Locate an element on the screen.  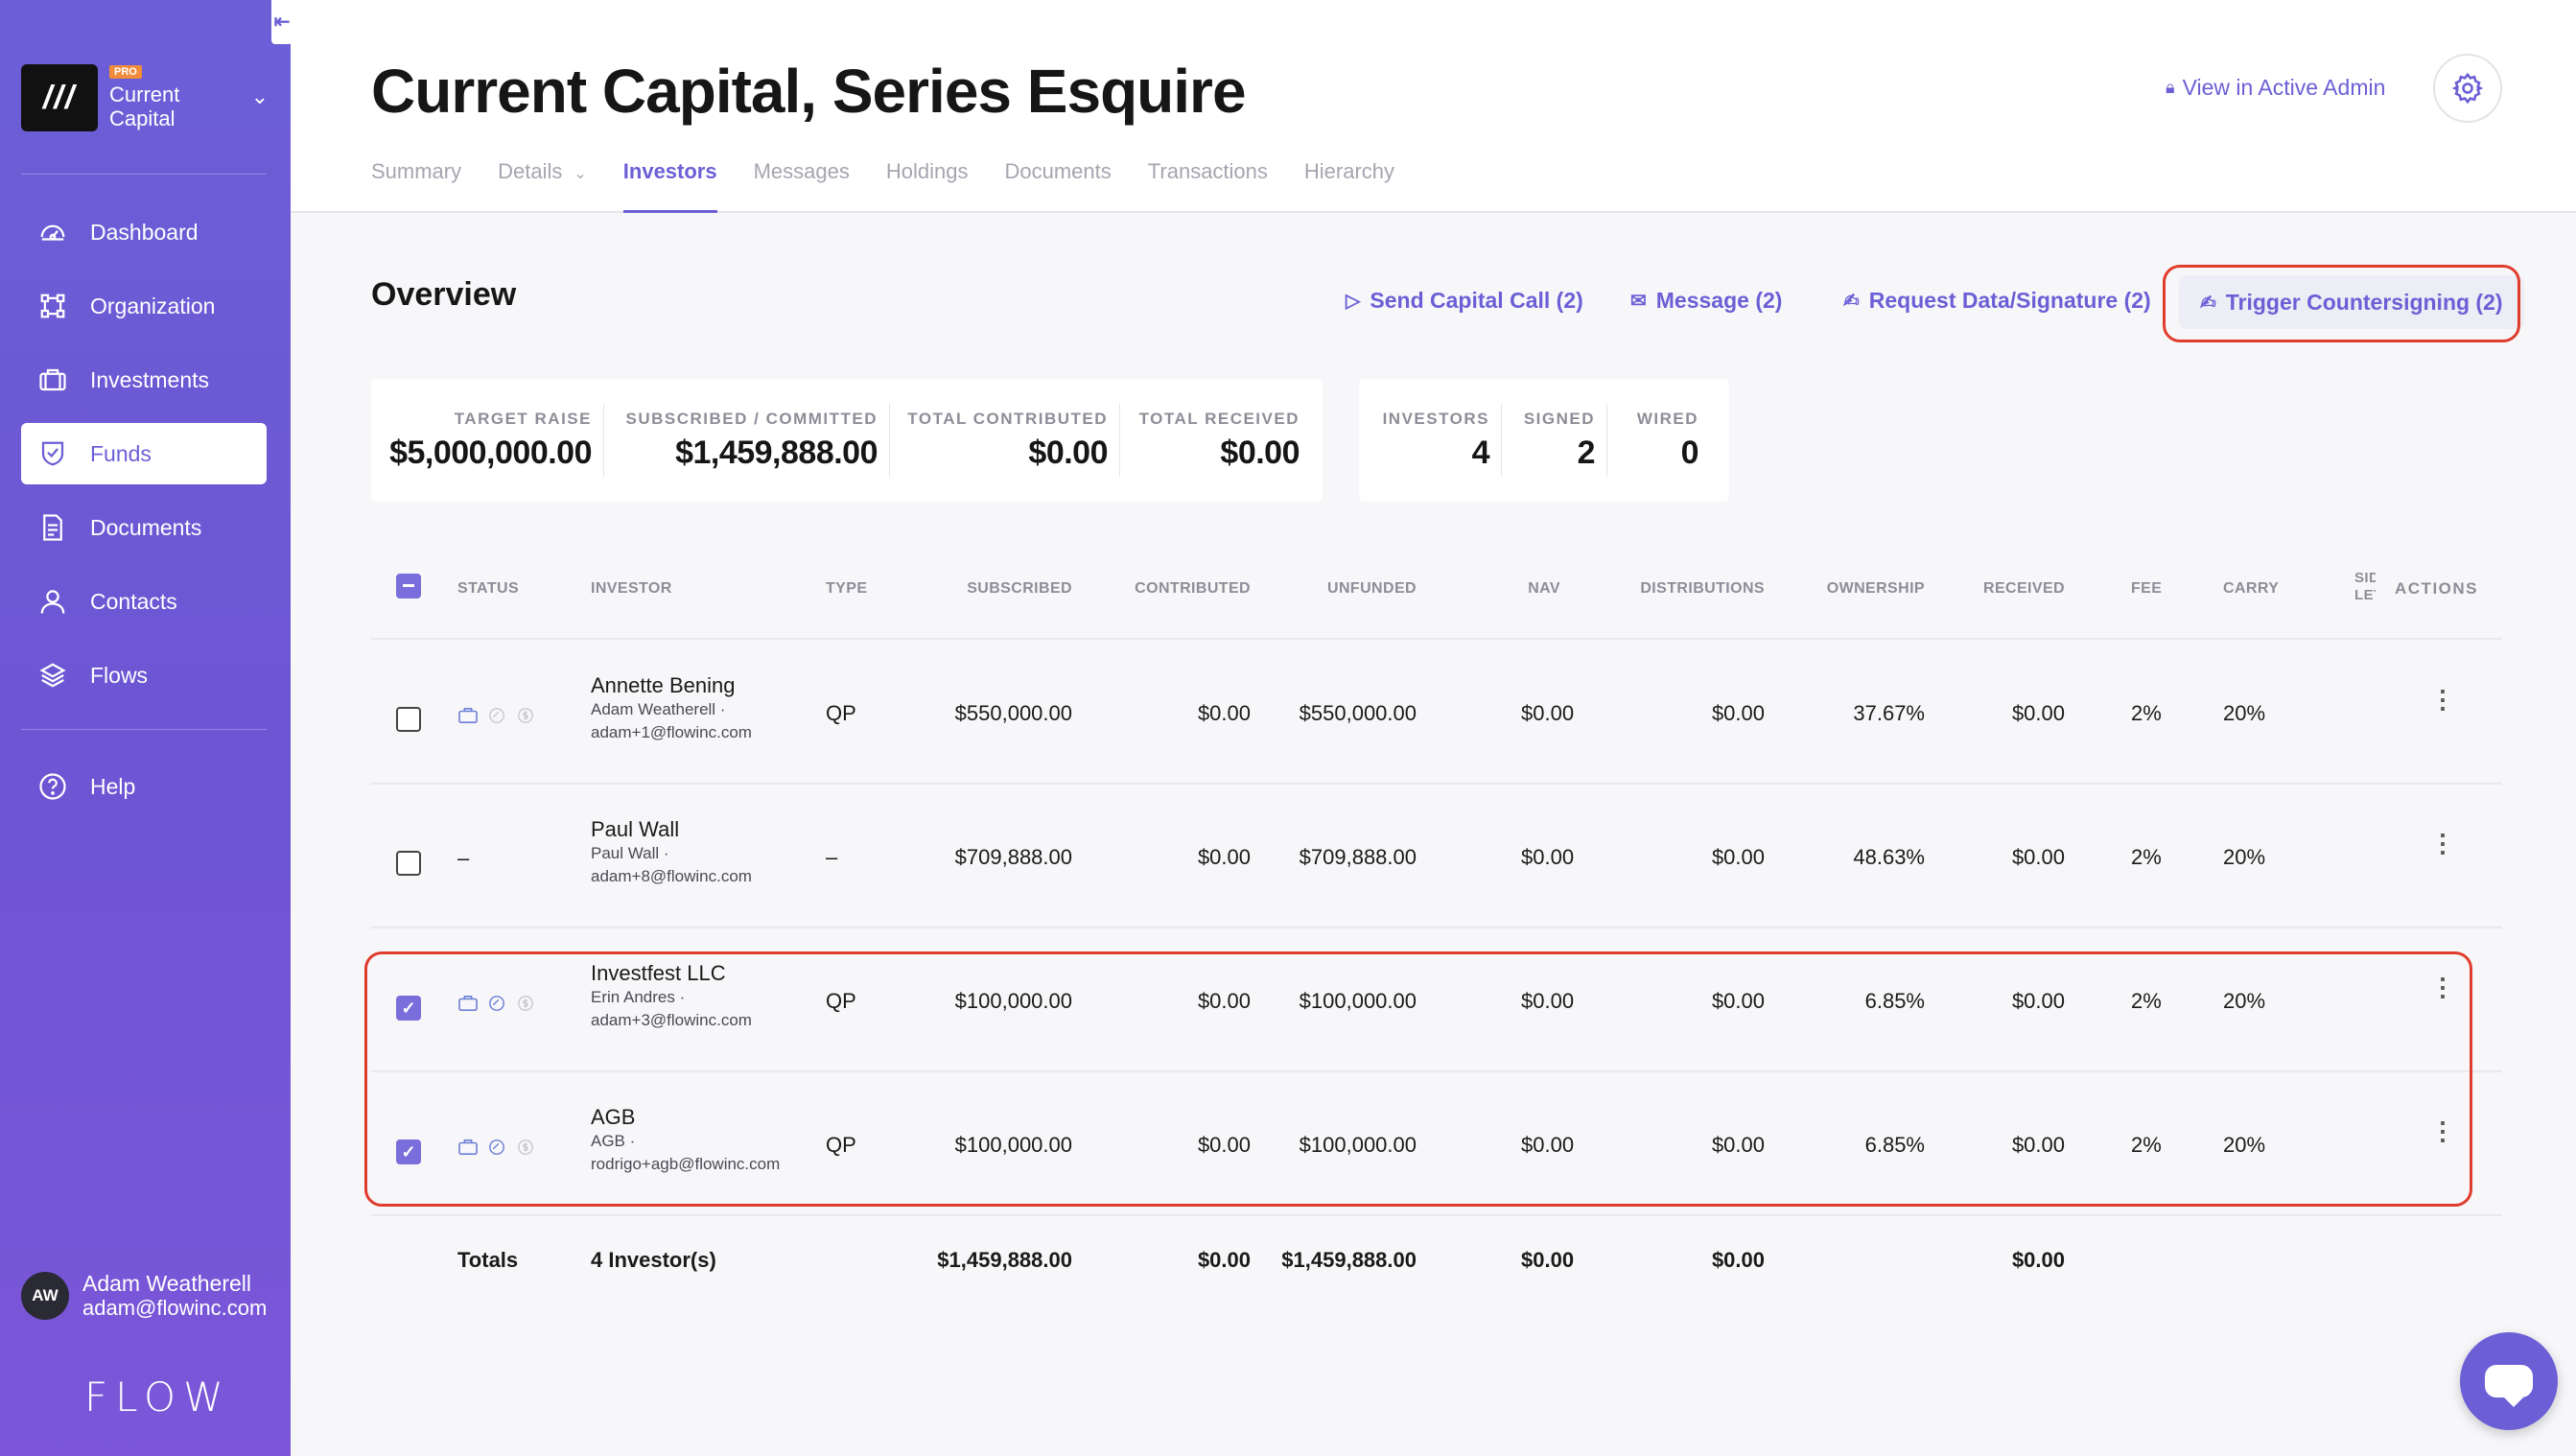
investor-info: AGB AGB · rodrigo+agb@flowinc.com is located at coordinates (685, 1141).